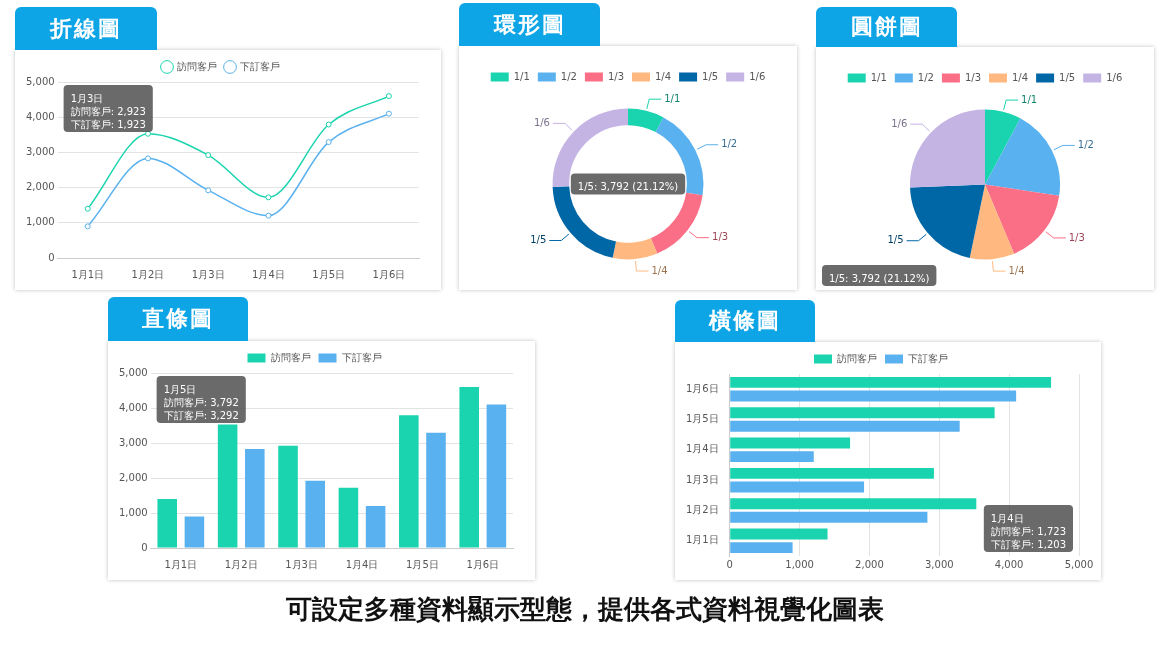  I want to click on y-tick-label: 1月4日, so click(702, 449).